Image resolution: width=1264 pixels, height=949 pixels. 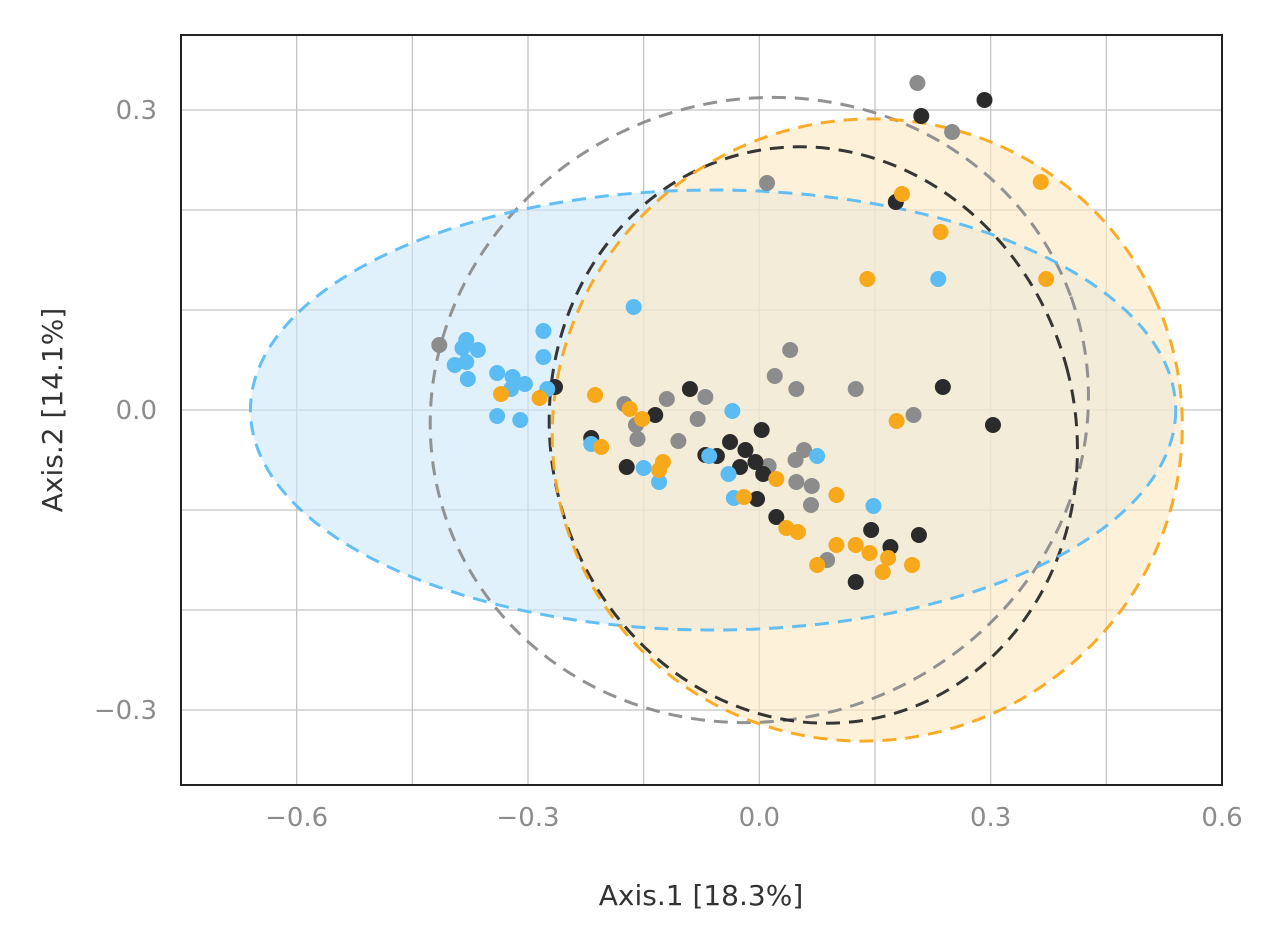 I want to click on x-axis-ticks: −0.6 −0.3 0.0 0.3 0.6, so click(x=754, y=818).